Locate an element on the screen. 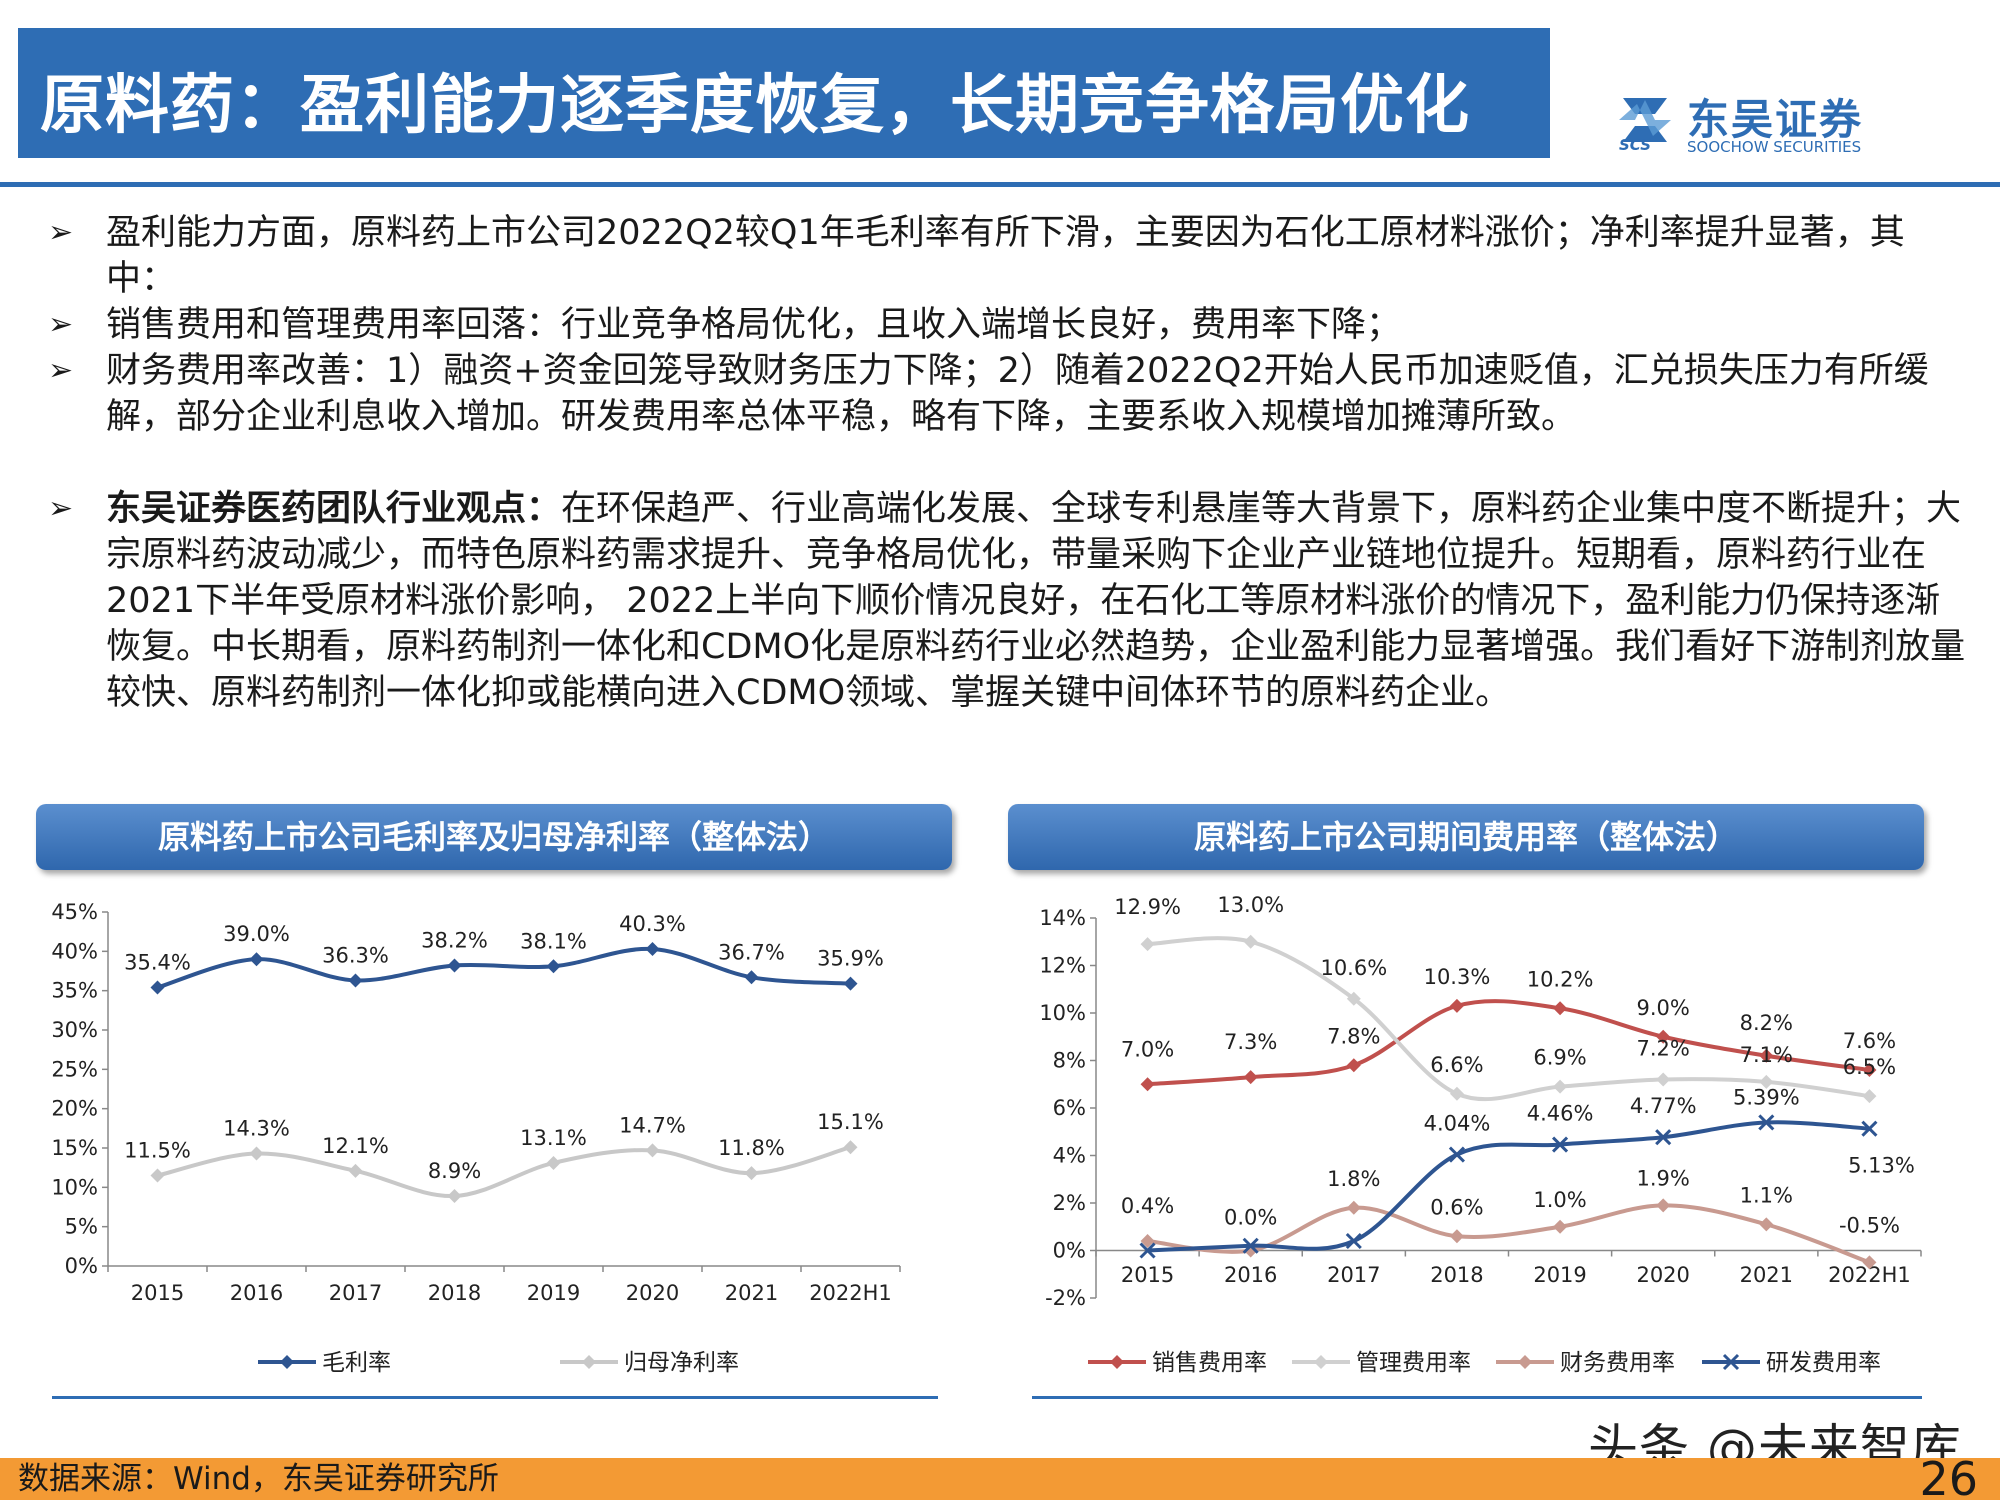  legend-label: 研发费用率 is located at coordinates (1823, 1363).